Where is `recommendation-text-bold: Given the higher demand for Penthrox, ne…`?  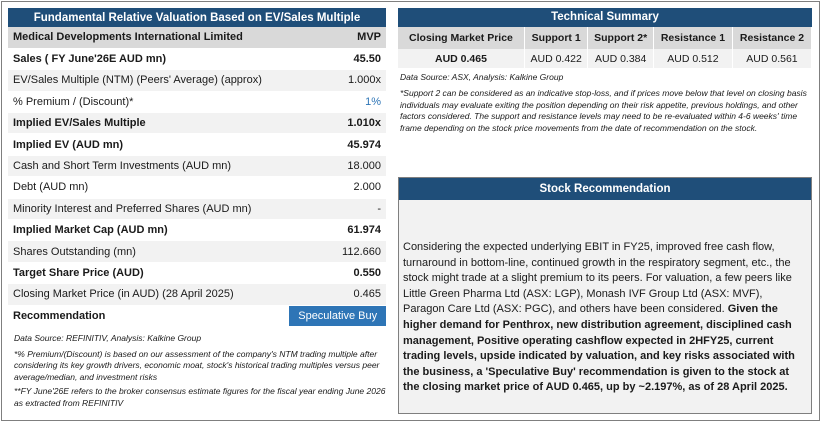 recommendation-text-bold: Given the higher demand for Penthrox, ne… is located at coordinates (599, 348).